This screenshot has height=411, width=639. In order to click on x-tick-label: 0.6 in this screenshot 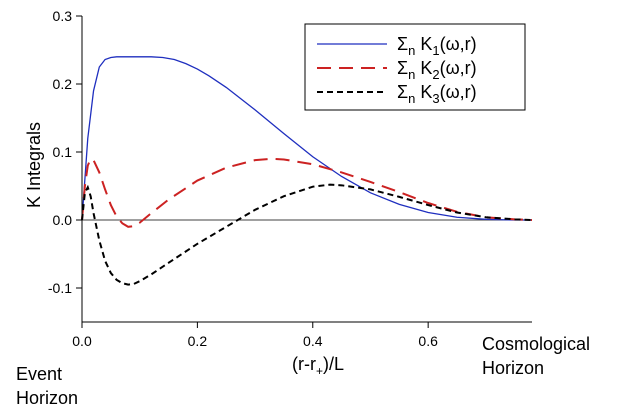, I will do `click(428, 341)`.